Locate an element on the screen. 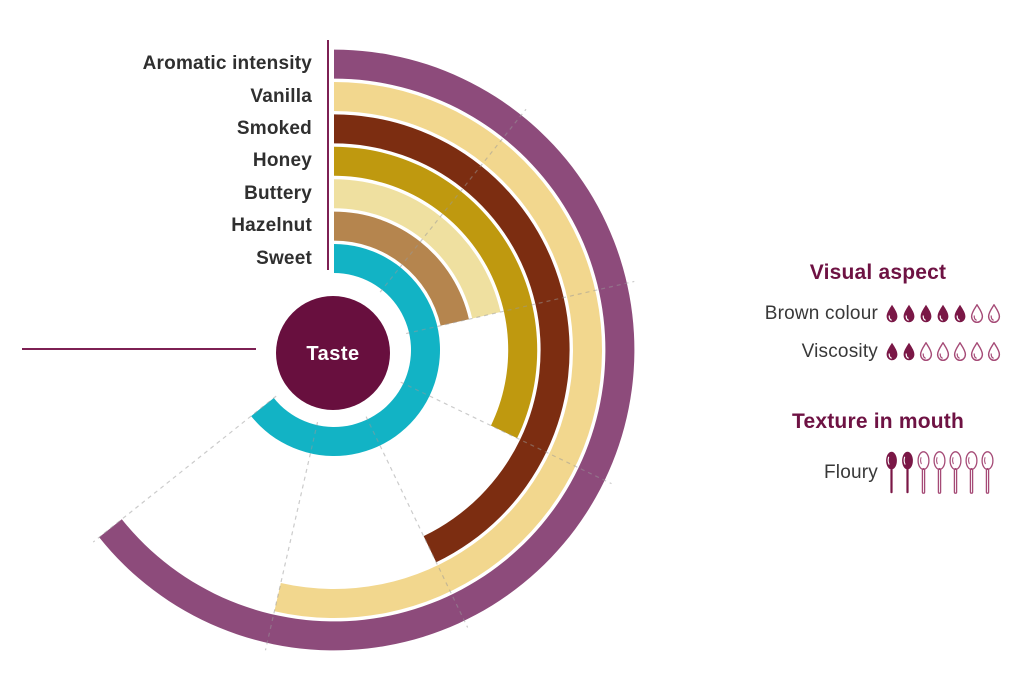  brown-colour-droplet-rating is located at coordinates (943, 314).